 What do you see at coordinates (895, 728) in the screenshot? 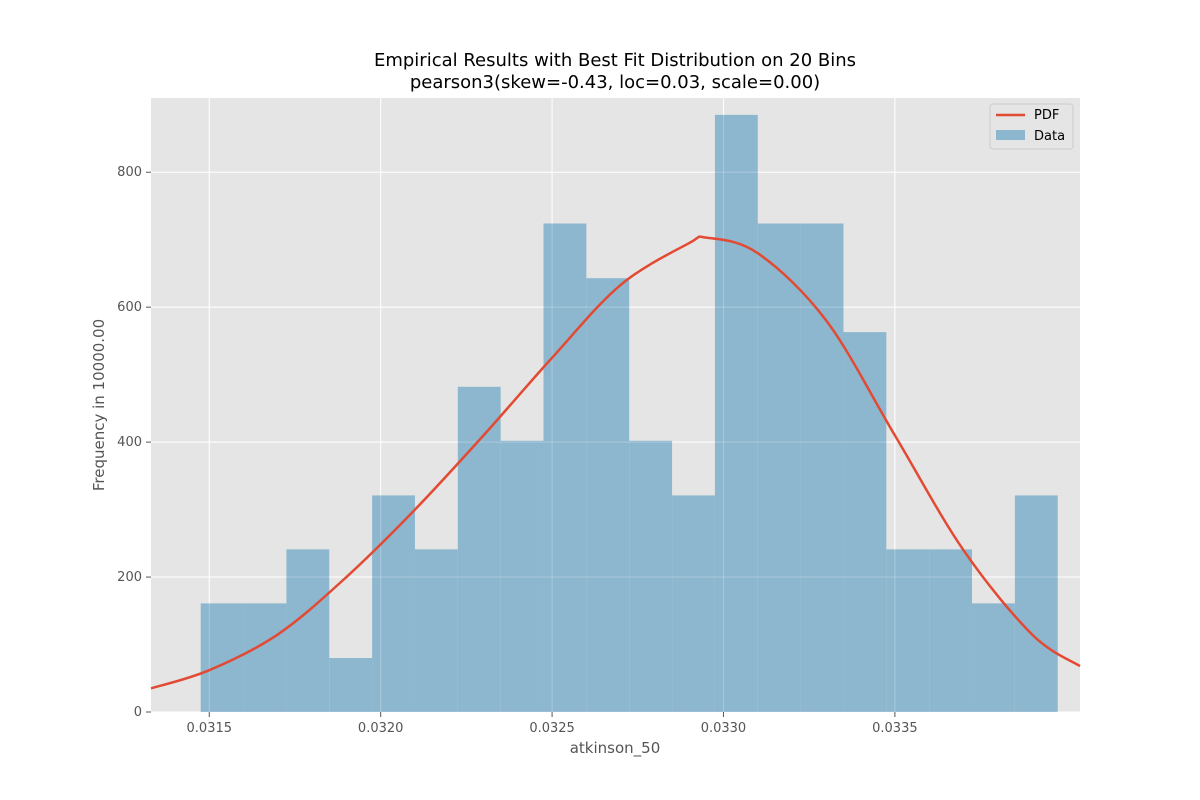
I see `x-tick-label: 0.0335` at bounding box center [895, 728].